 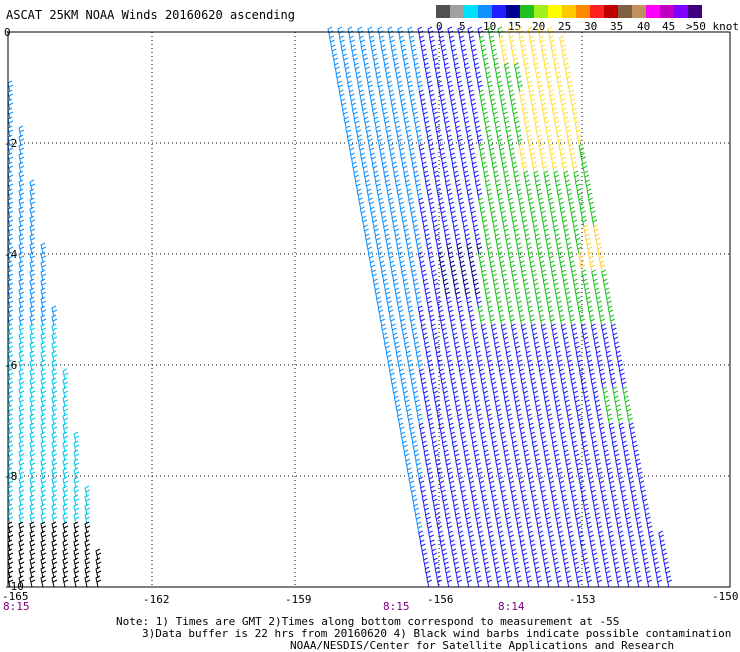 What do you see at coordinates (11, 254) in the screenshot?
I see `lat-label: -4` at bounding box center [11, 254].